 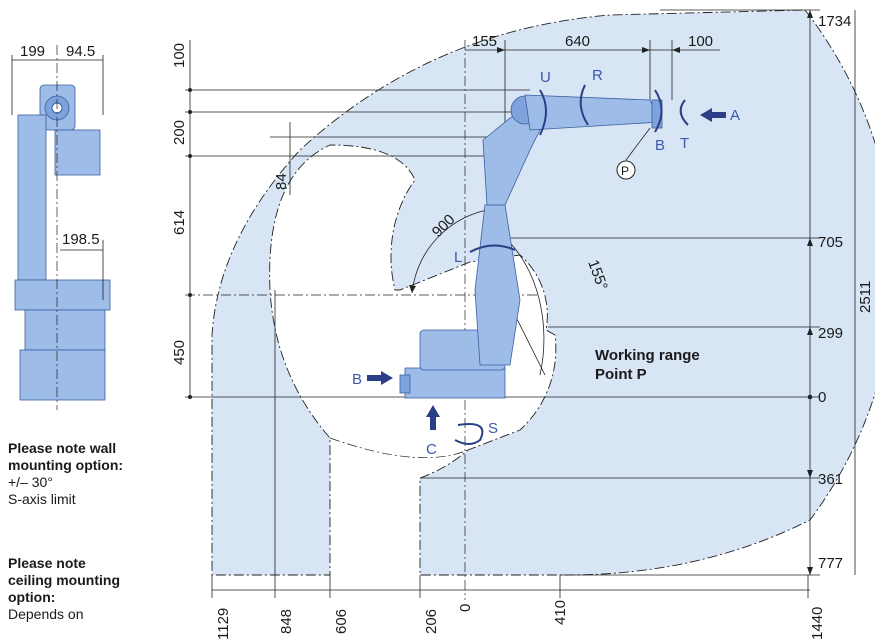 What do you see at coordinates (584, 105) in the screenshot?
I see `r-rotation` at bounding box center [584, 105].